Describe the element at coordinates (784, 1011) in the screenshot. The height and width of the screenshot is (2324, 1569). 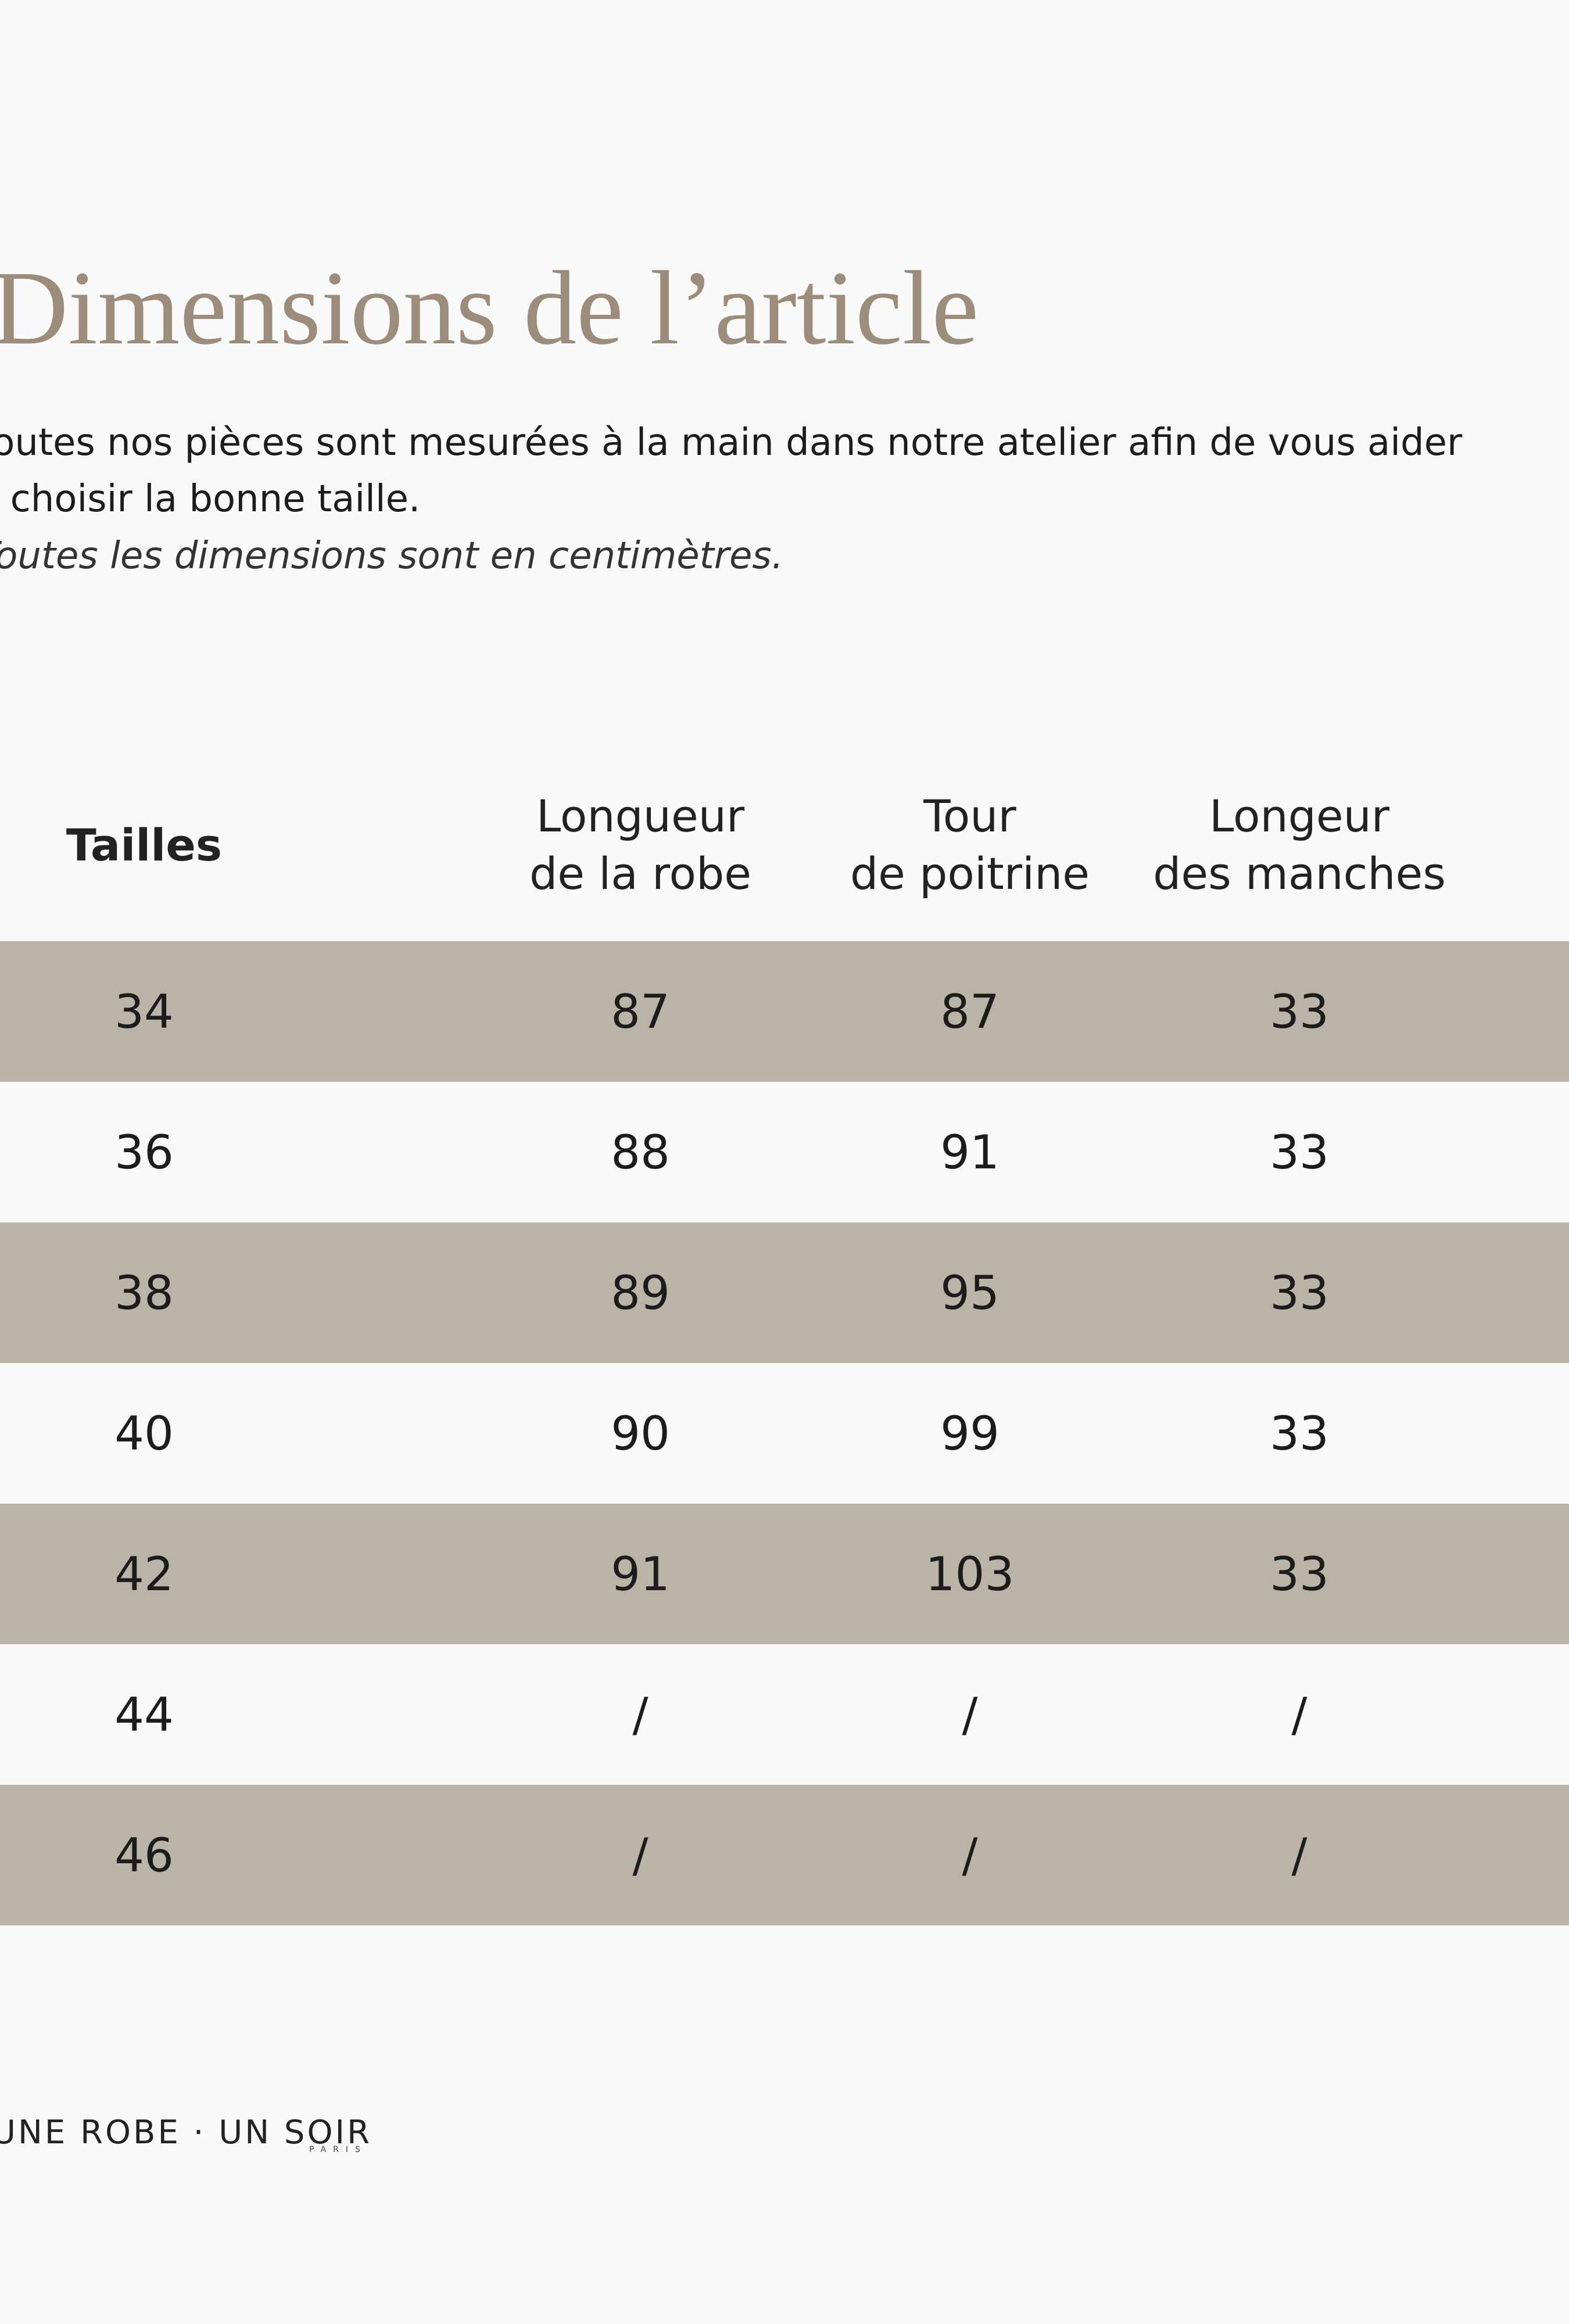
I see `table-row: 34 87 87 33` at that location.